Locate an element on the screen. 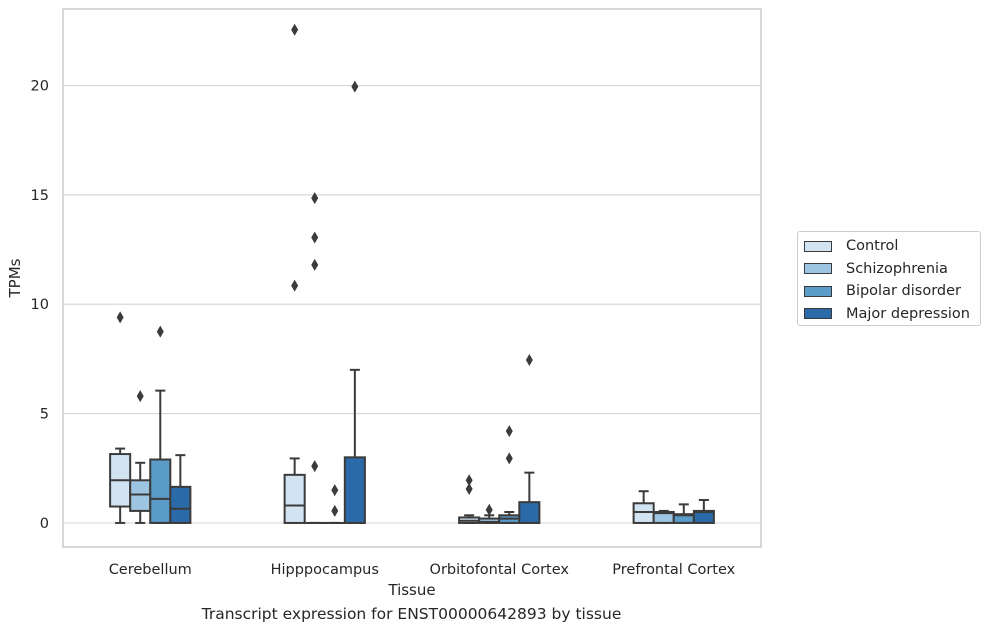 Image resolution: width=993 pixels, height=634 pixels. x-tick-label: Prefrontal Cortex is located at coordinates (673, 570).